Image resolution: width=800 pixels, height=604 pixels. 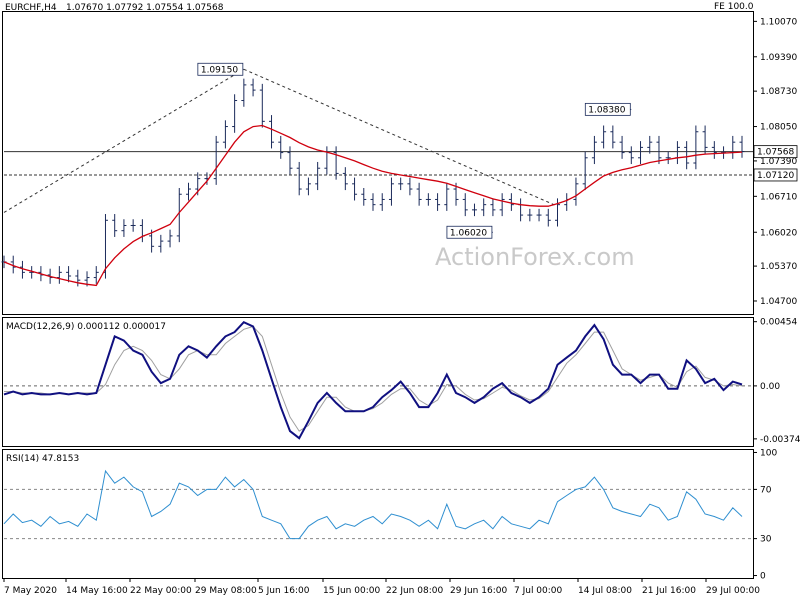 What do you see at coordinates (778, 128) in the screenshot?
I see `price-tick-label: 1.08050` at bounding box center [778, 128].